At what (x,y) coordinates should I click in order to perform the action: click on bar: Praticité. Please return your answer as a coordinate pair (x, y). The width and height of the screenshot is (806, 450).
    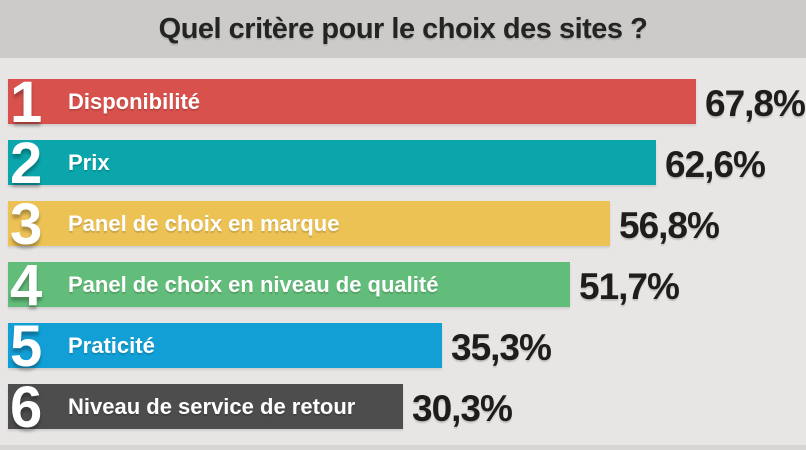
    Looking at the image, I should click on (225, 345).